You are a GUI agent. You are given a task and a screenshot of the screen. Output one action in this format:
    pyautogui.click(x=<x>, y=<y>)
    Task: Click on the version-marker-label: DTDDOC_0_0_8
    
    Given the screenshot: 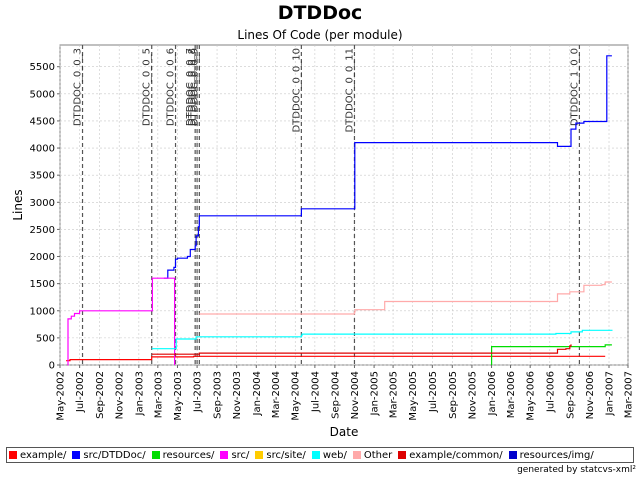 What is the action you would take?
    pyautogui.click(x=192, y=87)
    